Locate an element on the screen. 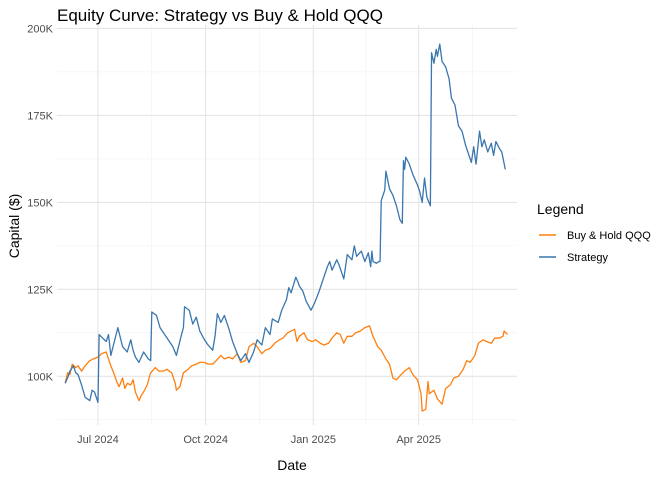  x-tick-label: Jan 2025 is located at coordinates (313, 440).